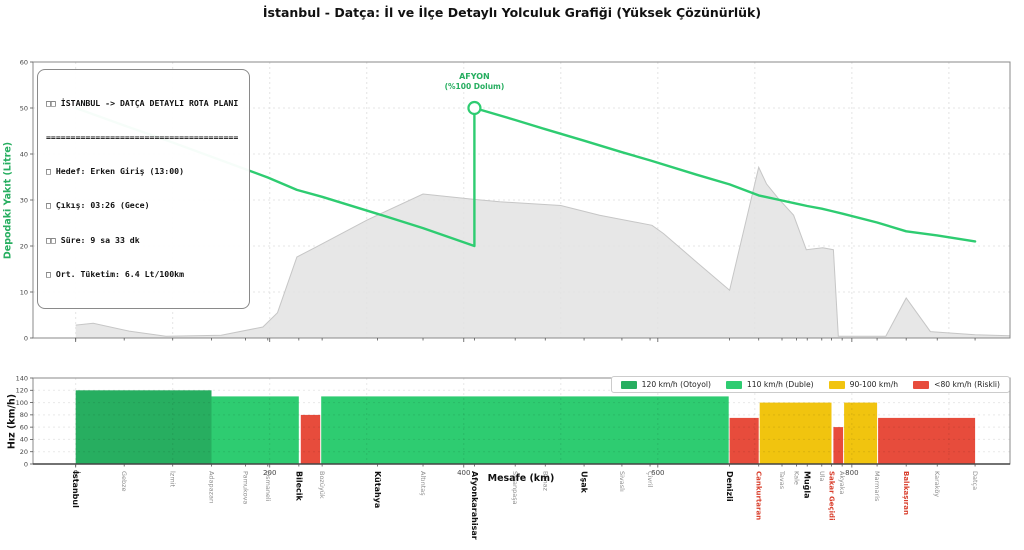  Describe the element at coordinates (474, 108) in the screenshot. I see `refuel-marker` at that location.